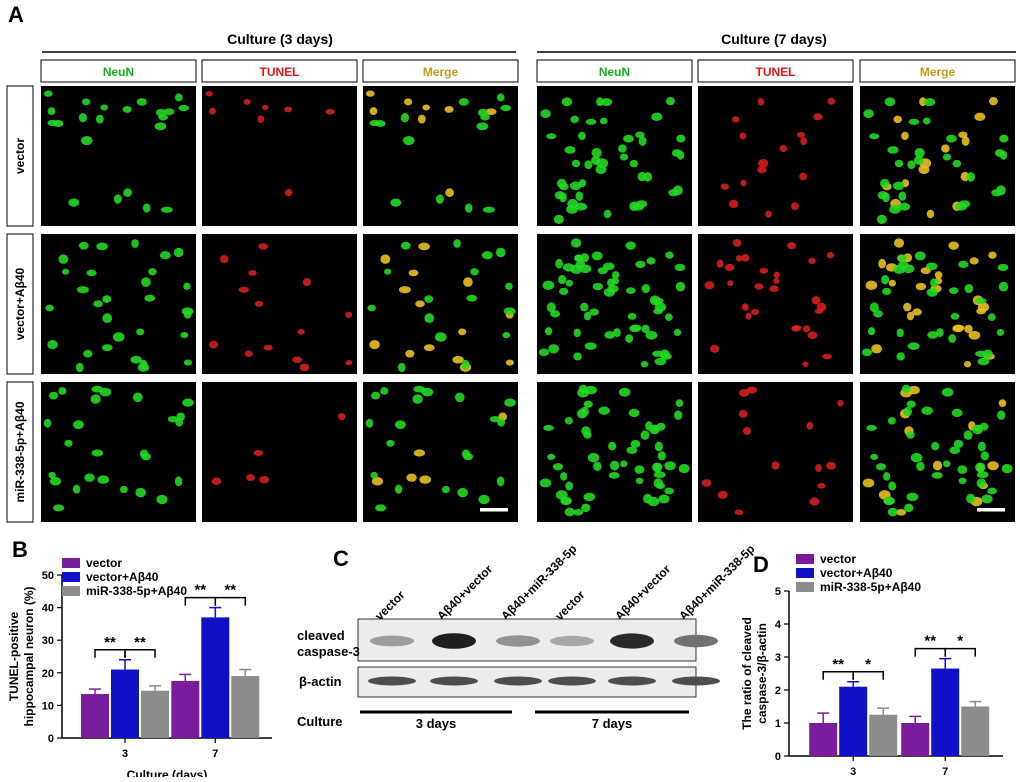 The height and width of the screenshot is (782, 1020). Describe the element at coordinates (320, 721) in the screenshot. I see `culture-label: Culture` at that location.